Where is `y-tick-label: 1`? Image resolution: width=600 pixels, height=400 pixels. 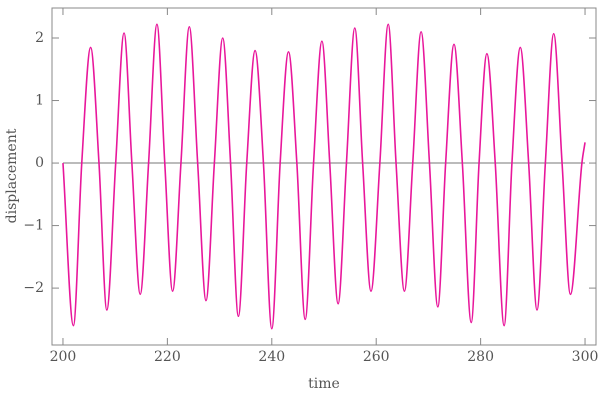
y-tick-label: 1 is located at coordinates (39, 101).